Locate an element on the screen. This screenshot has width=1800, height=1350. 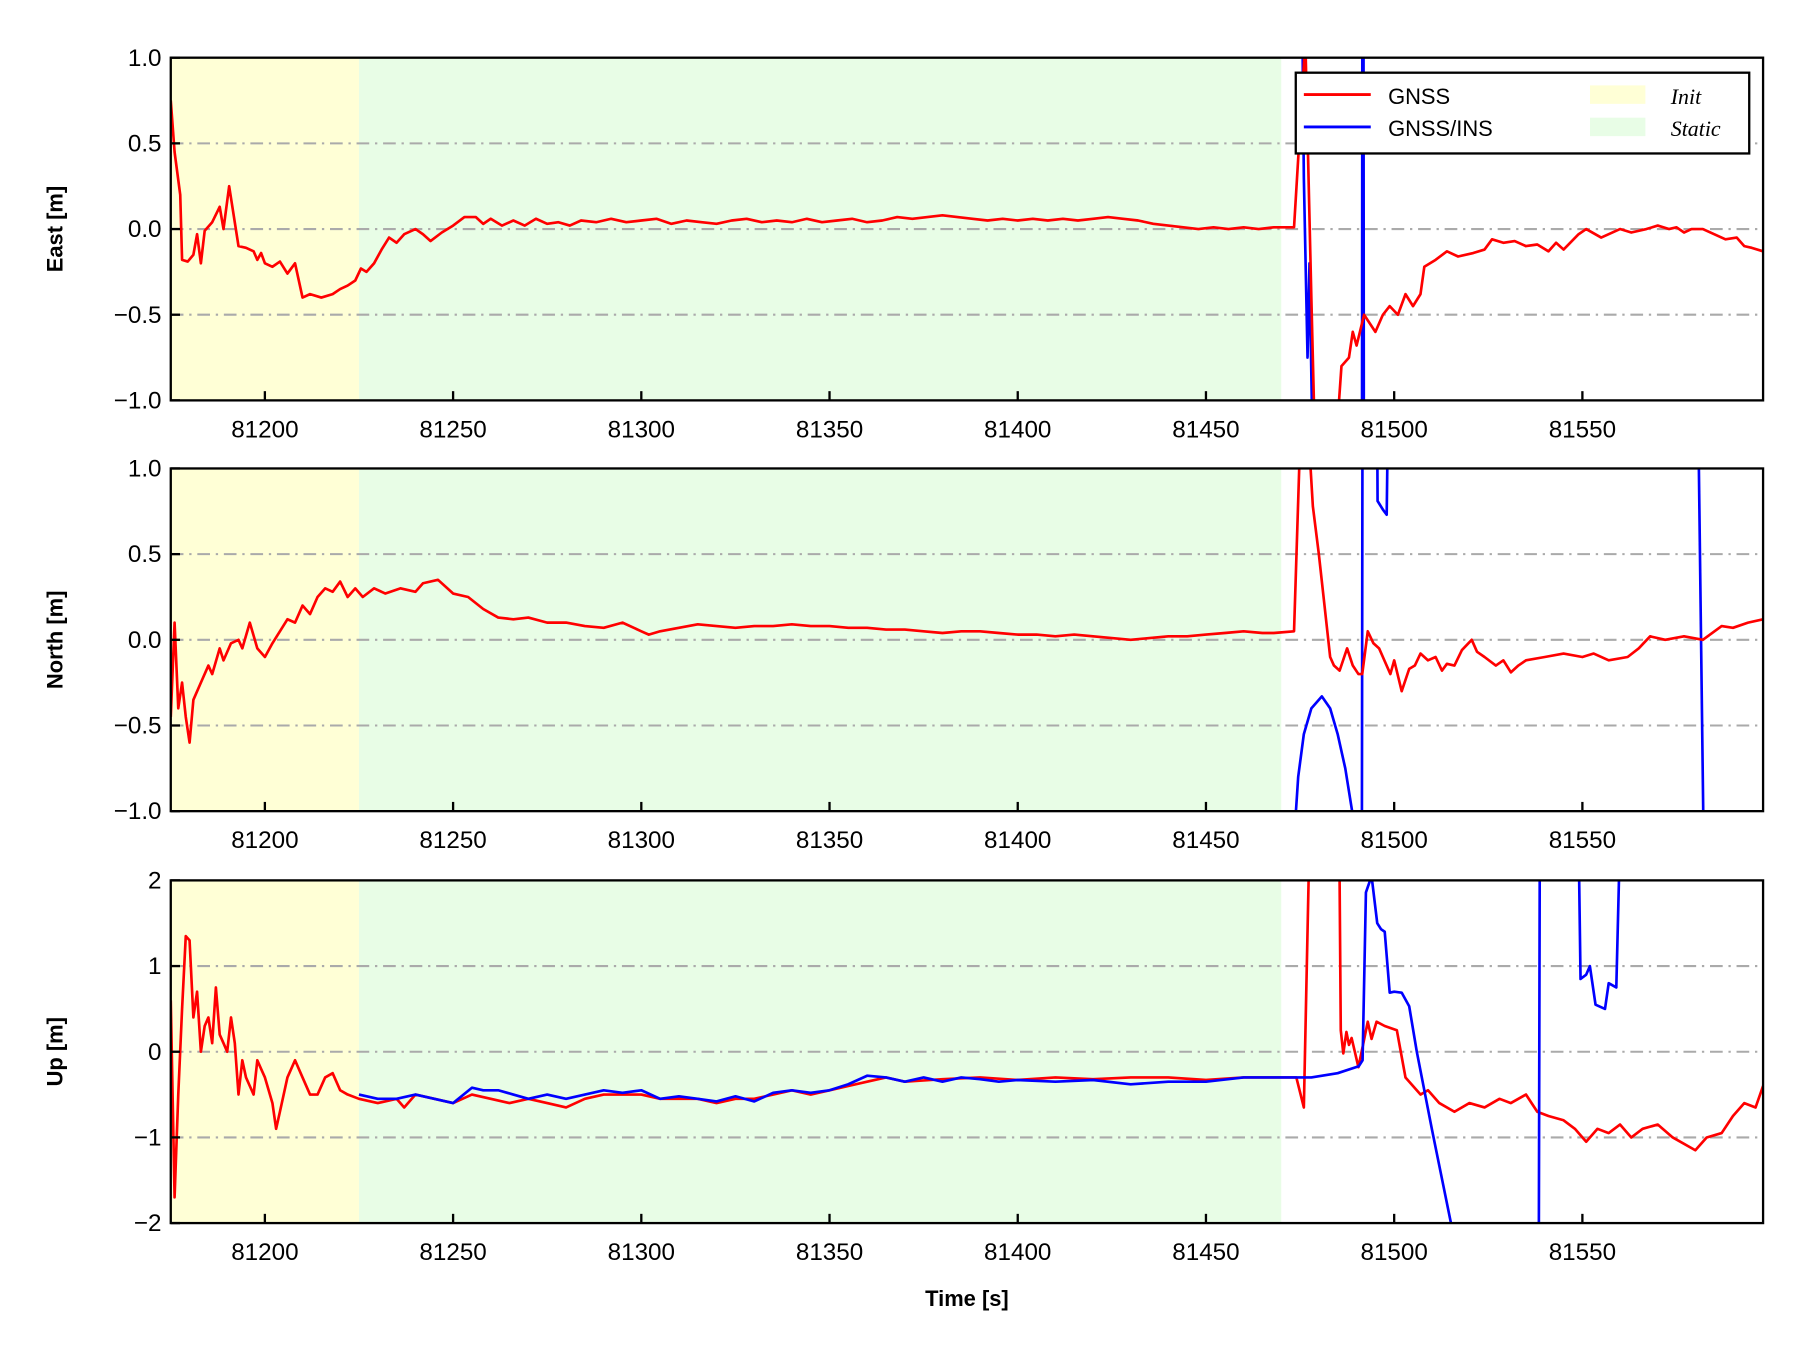
y-tick-label: 0 is located at coordinates (154, 1052).